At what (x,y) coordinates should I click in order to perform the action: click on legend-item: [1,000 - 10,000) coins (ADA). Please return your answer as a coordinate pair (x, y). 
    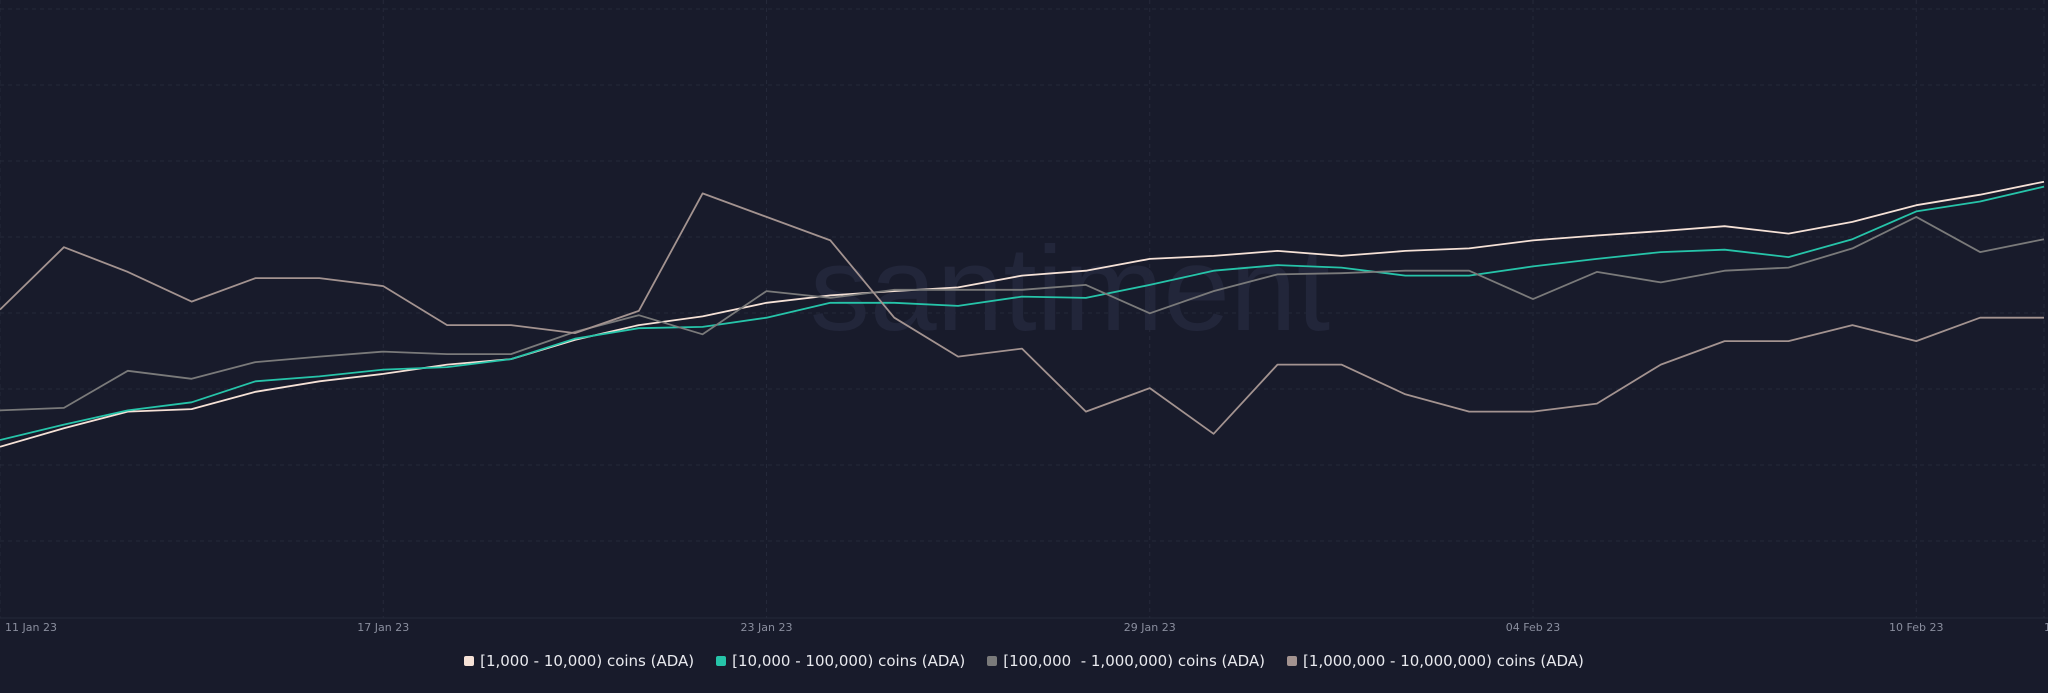
    Looking at the image, I should click on (579, 661).